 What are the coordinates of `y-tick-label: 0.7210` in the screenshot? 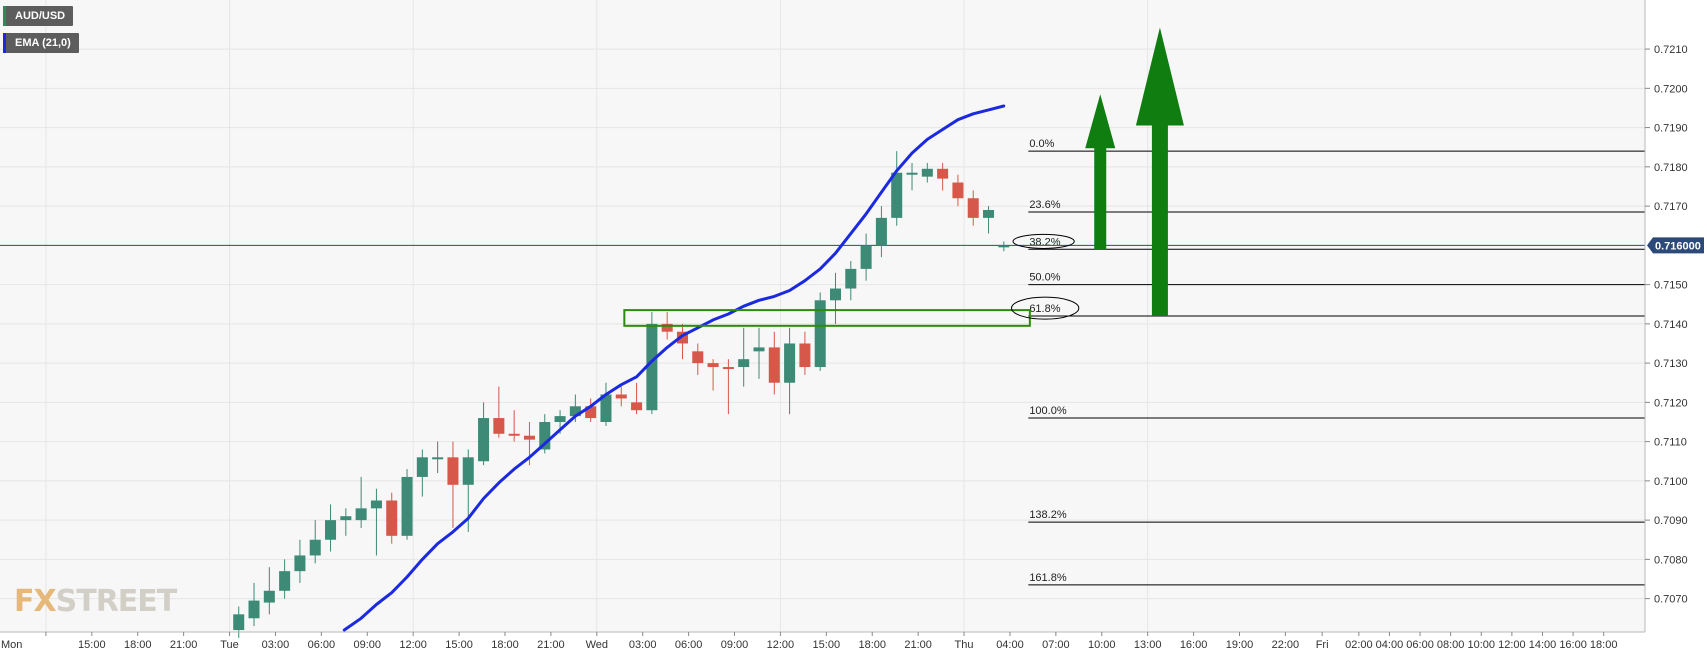 It's located at (1671, 50).